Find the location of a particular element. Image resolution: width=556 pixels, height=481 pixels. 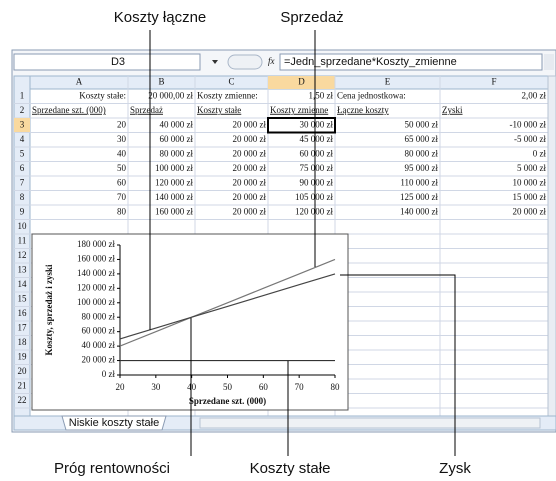

cell: 105 000 zł is located at coordinates (314, 197).